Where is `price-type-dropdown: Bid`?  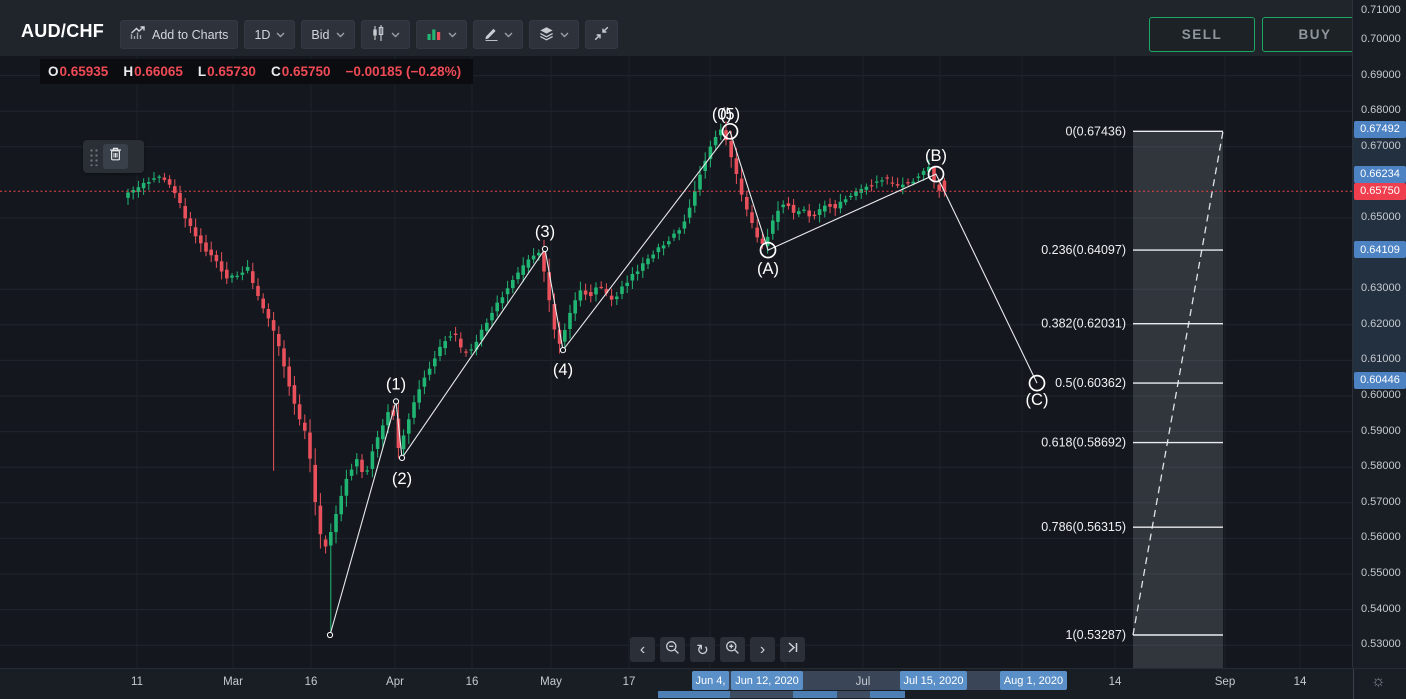 price-type-dropdown: Bid is located at coordinates (328, 34).